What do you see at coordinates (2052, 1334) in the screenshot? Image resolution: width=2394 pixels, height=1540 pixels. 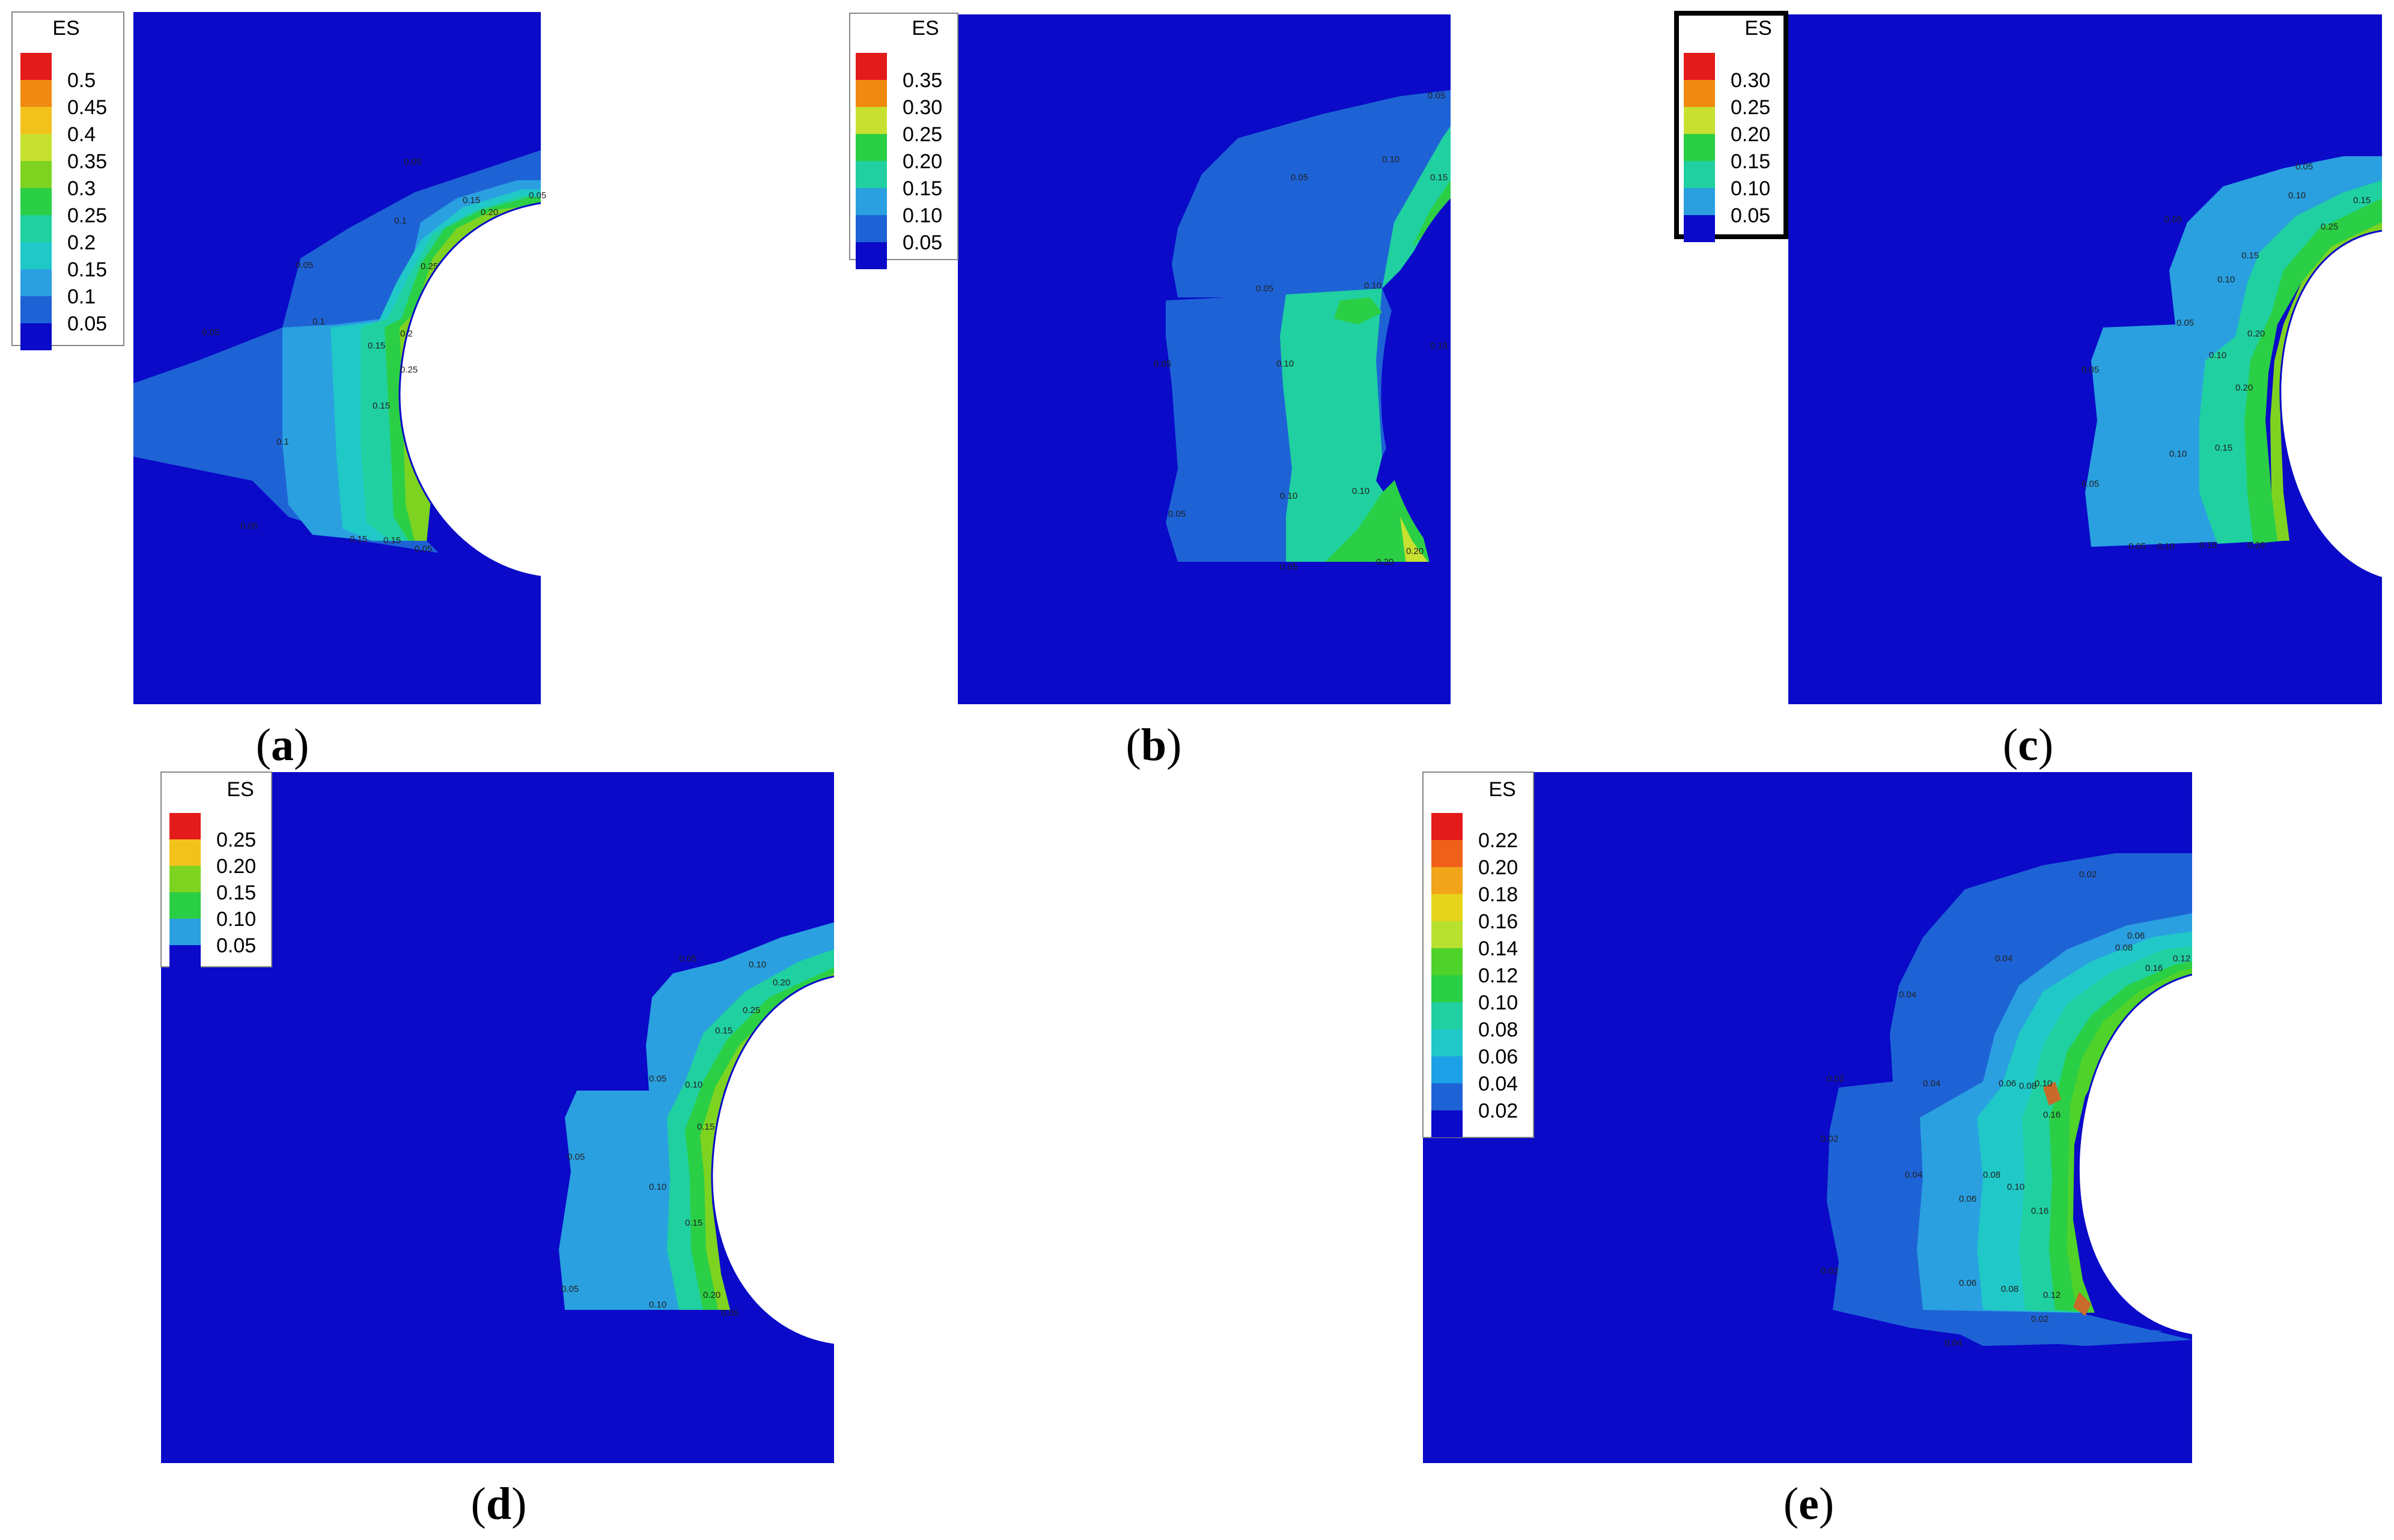 I see `panel-e-lower-strip` at bounding box center [2052, 1334].